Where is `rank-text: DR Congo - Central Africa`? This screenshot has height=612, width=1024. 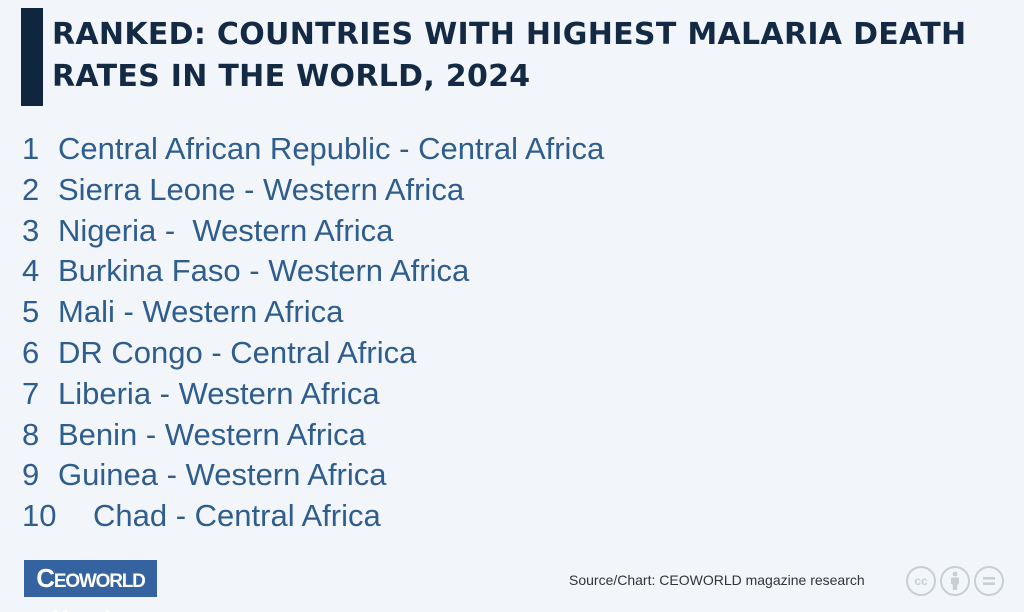 rank-text: DR Congo - Central Africa is located at coordinates (237, 352).